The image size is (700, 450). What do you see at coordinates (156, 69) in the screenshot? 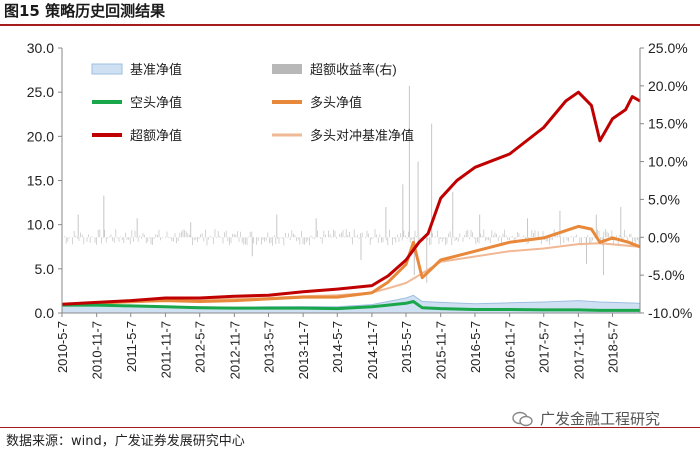
I see `legend-label: 基准净值` at bounding box center [156, 69].